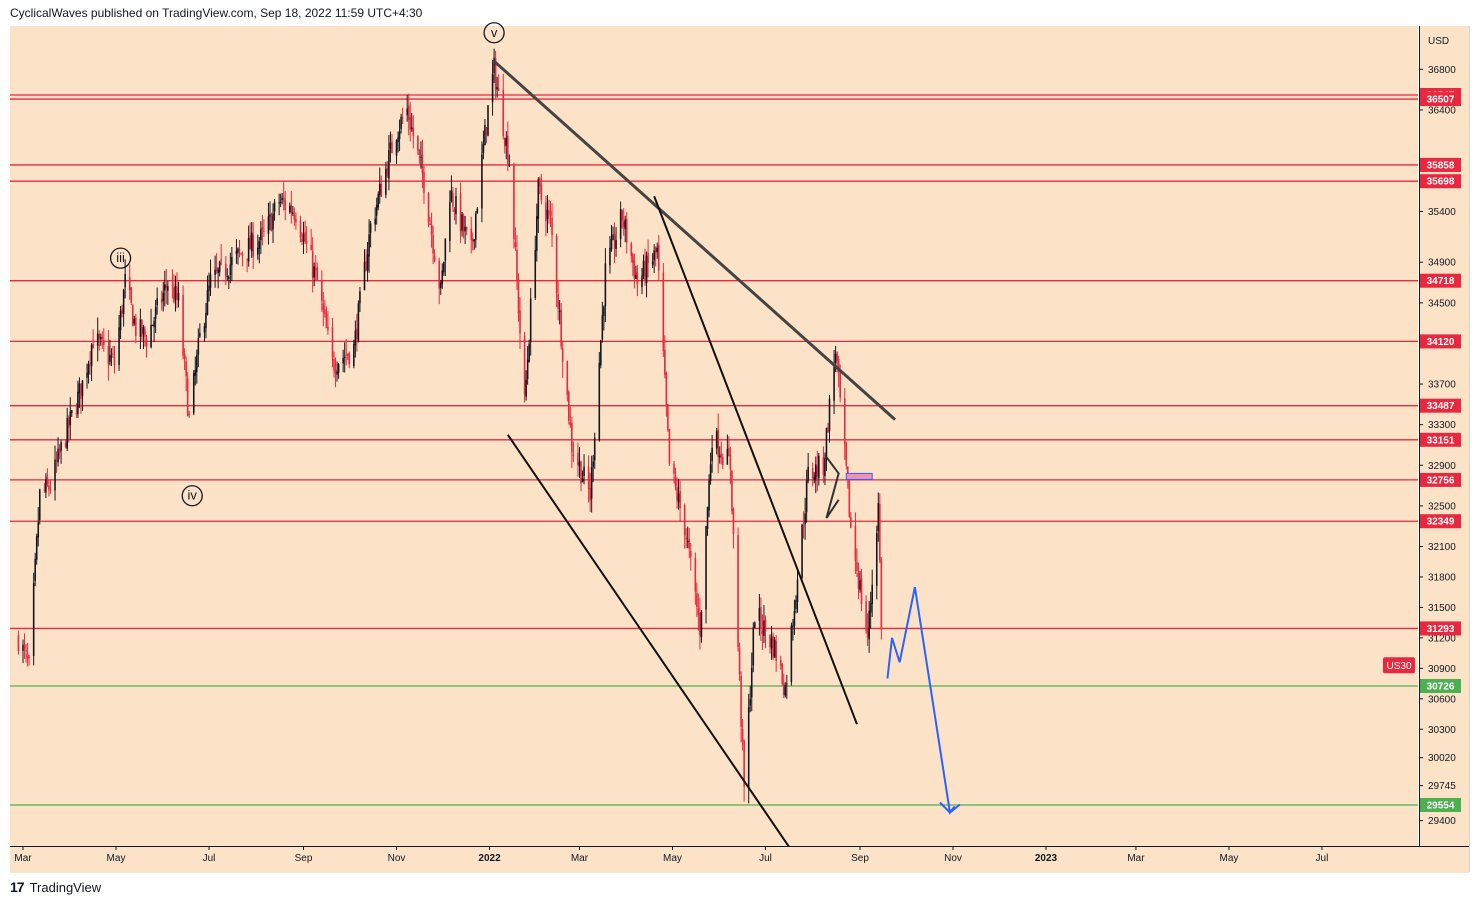 The width and height of the screenshot is (1478, 907). What do you see at coordinates (1442, 263) in the screenshot?
I see `y-tick-label: 34900` at bounding box center [1442, 263].